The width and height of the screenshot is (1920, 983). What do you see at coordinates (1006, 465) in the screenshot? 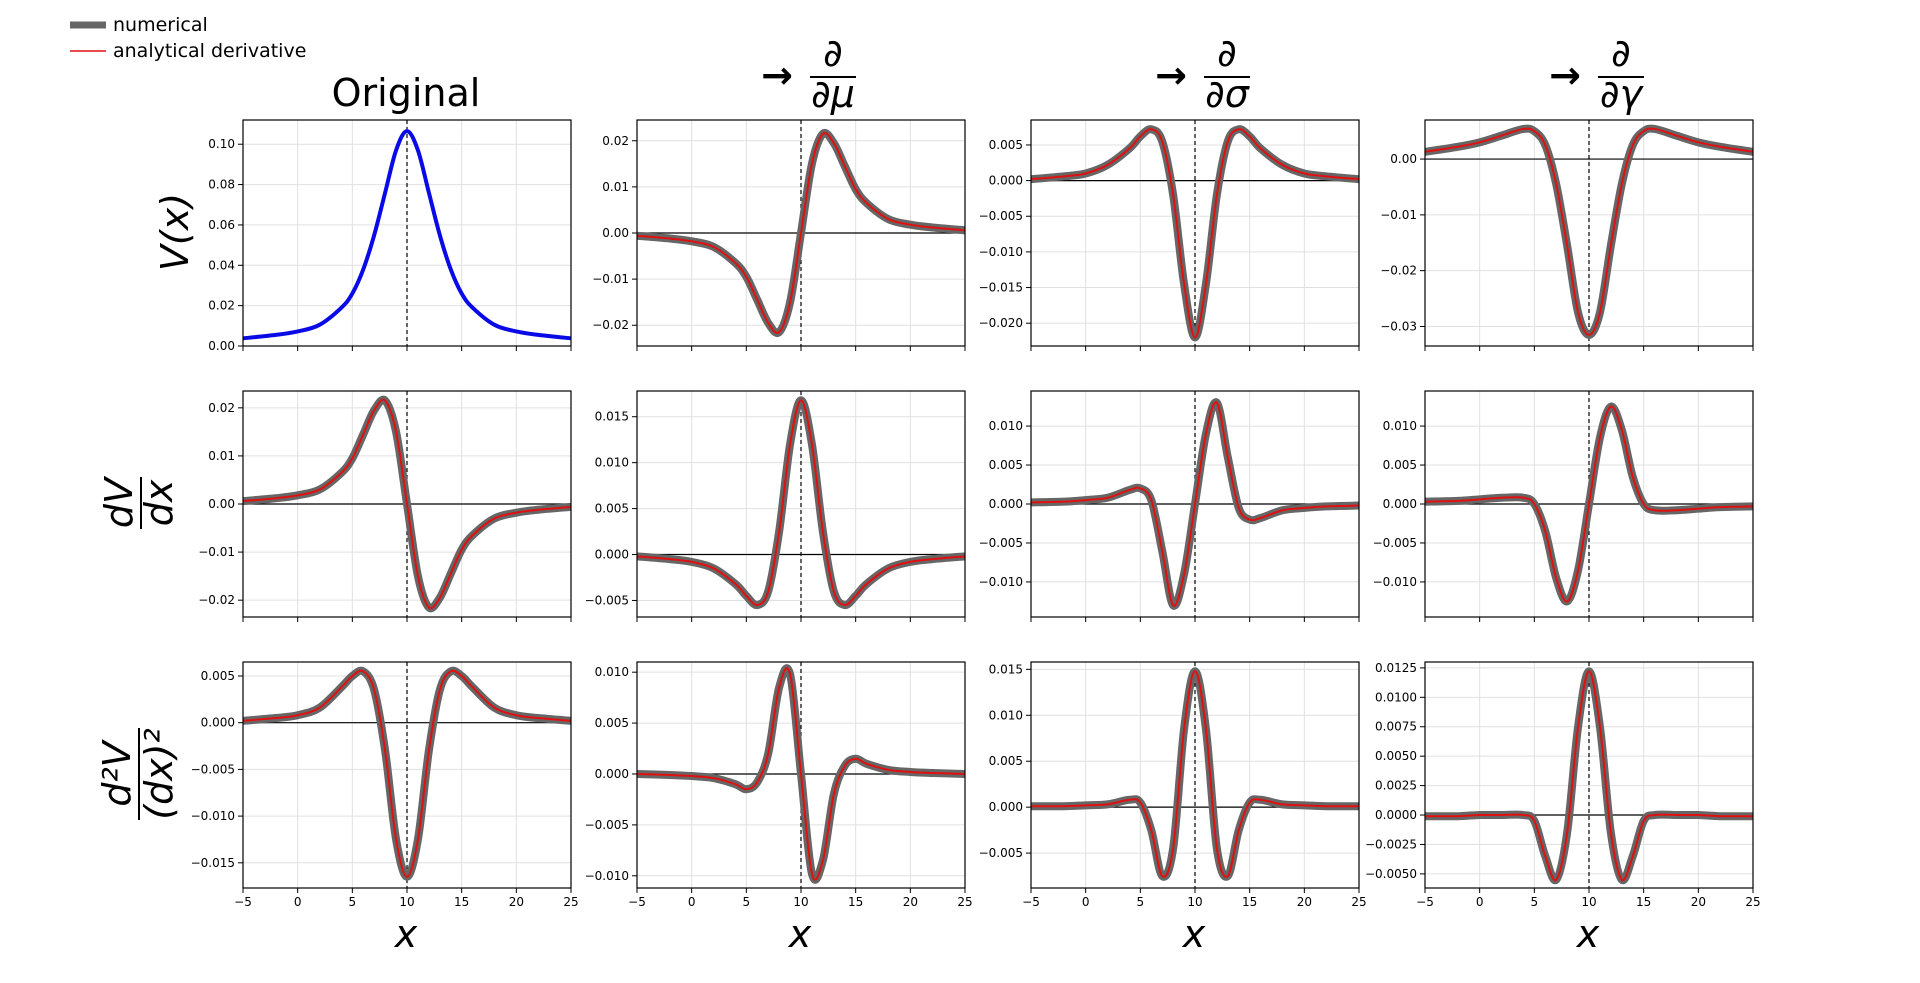
I see `panel-r1-c2-ytick-label-3: 0.005` at bounding box center [1006, 465].